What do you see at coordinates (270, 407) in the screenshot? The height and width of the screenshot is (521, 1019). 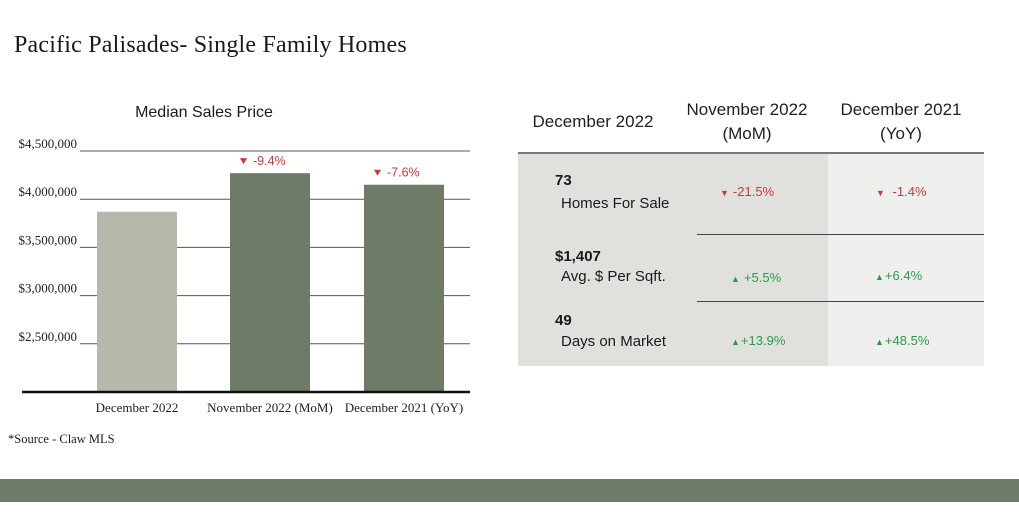 I see `x-category-label: November 2022 (MoM)` at bounding box center [270, 407].